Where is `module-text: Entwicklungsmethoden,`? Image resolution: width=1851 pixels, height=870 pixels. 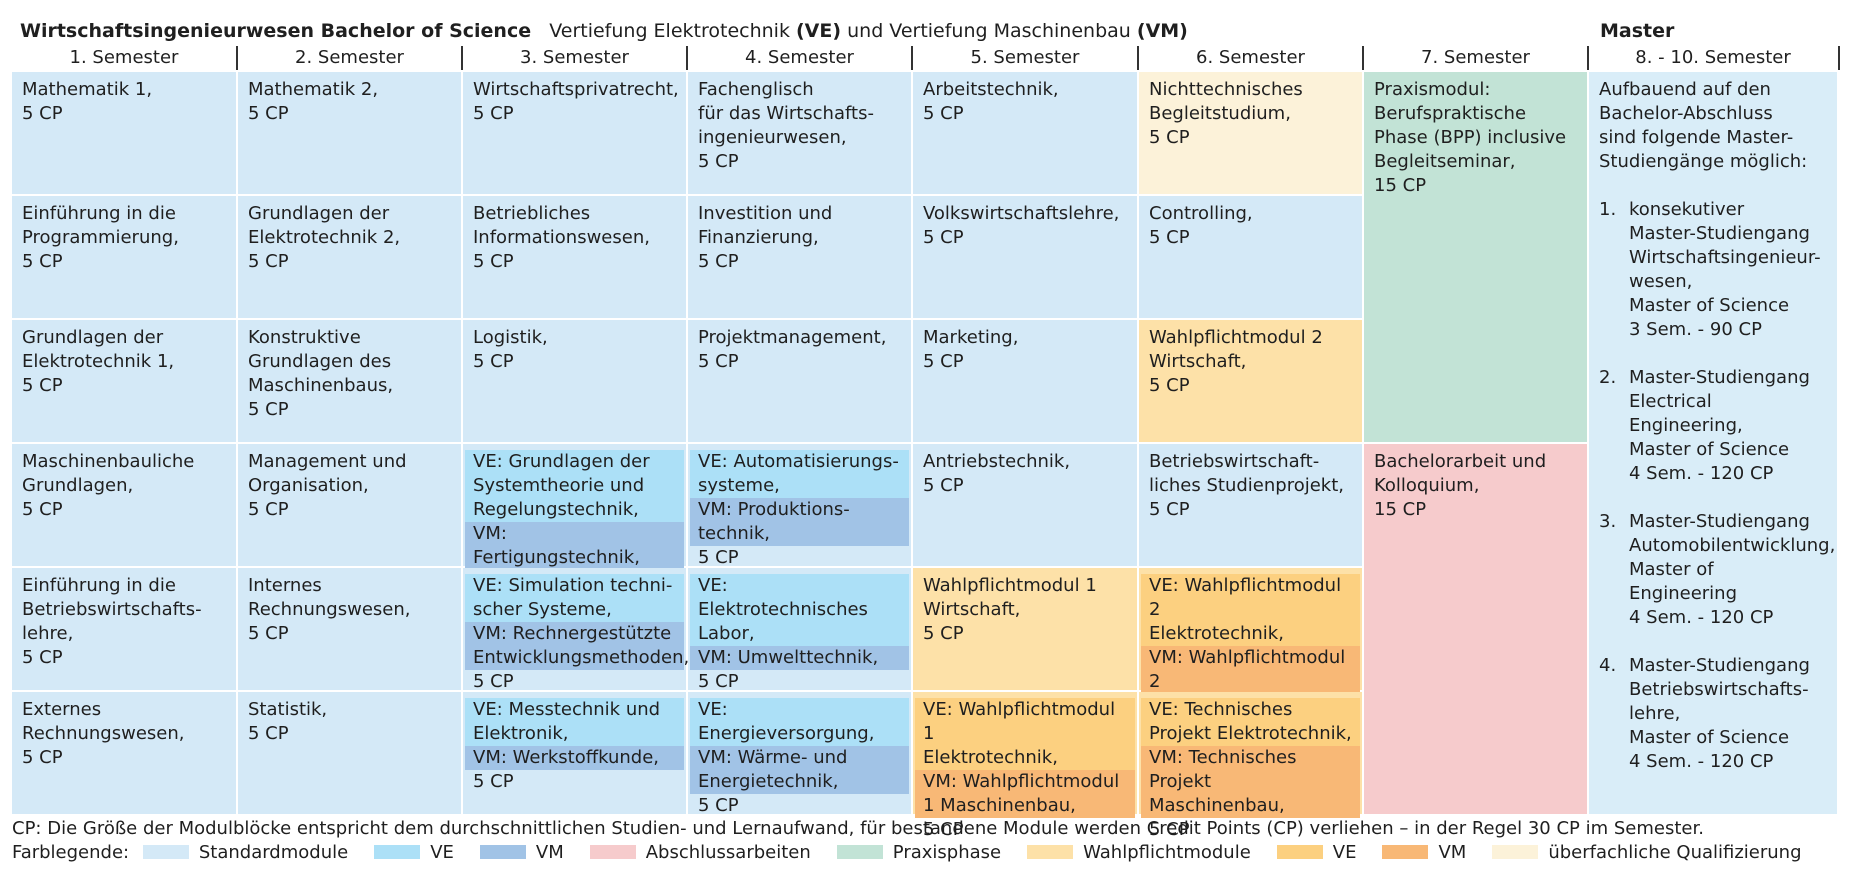 module-text: Entwicklungsmethoden, is located at coordinates (577, 658).